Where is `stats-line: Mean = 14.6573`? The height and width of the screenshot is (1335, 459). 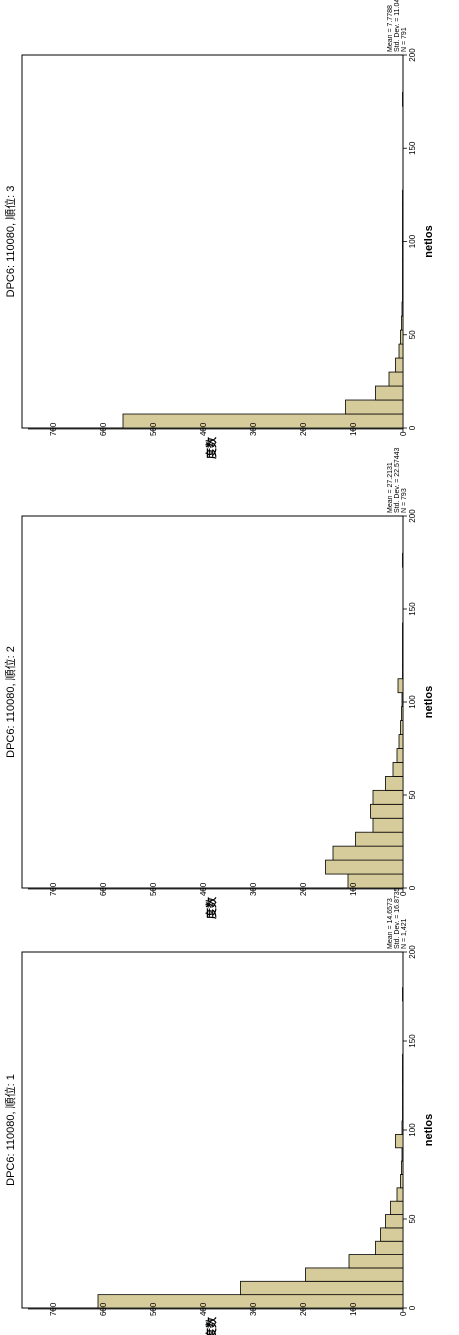
stats-line: Mean = 14.6573 is located at coordinates (390, 923).